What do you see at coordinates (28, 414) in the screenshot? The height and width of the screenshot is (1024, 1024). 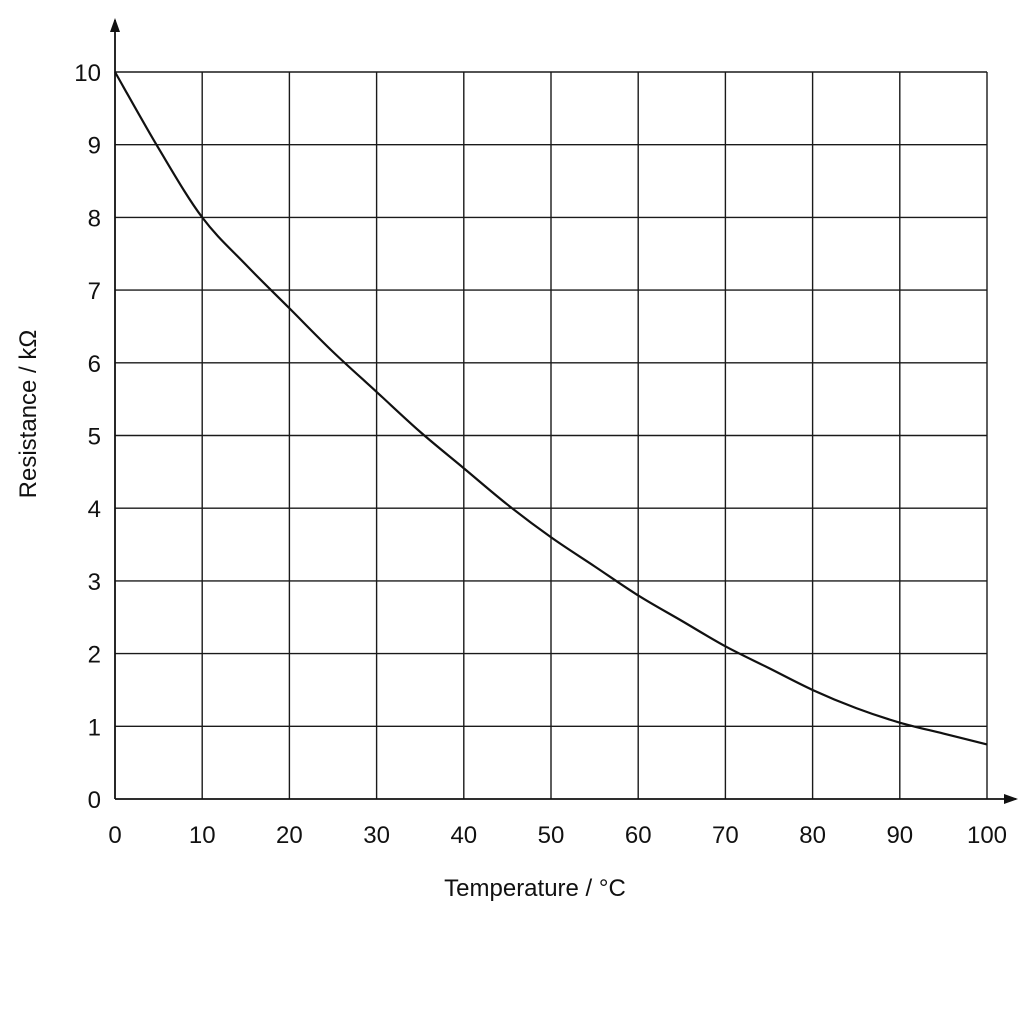 I see `y-axis-title: Resistance / kΩ` at bounding box center [28, 414].